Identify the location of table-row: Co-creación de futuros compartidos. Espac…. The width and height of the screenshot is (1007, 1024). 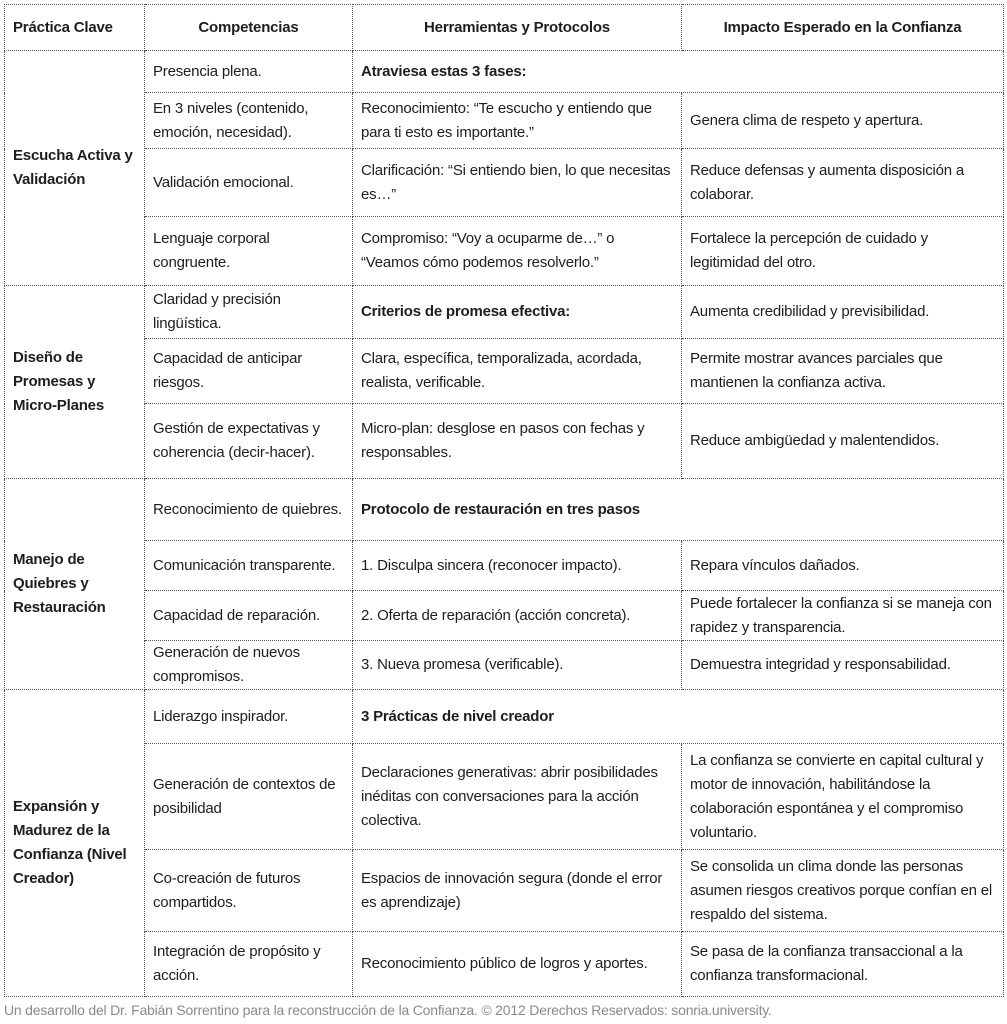
(504, 890).